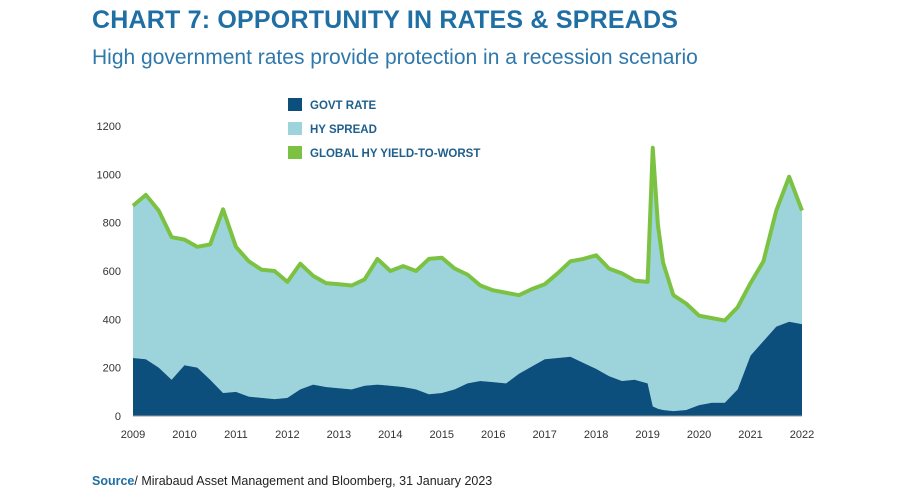 This screenshot has height=501, width=900. What do you see at coordinates (493, 435) in the screenshot?
I see `x-tick-label: 2016` at bounding box center [493, 435].